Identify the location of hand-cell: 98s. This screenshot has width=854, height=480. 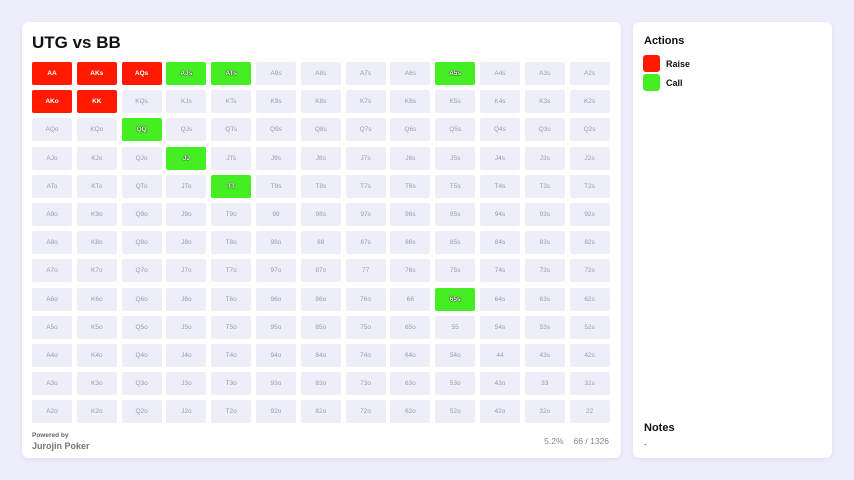
(320, 214).